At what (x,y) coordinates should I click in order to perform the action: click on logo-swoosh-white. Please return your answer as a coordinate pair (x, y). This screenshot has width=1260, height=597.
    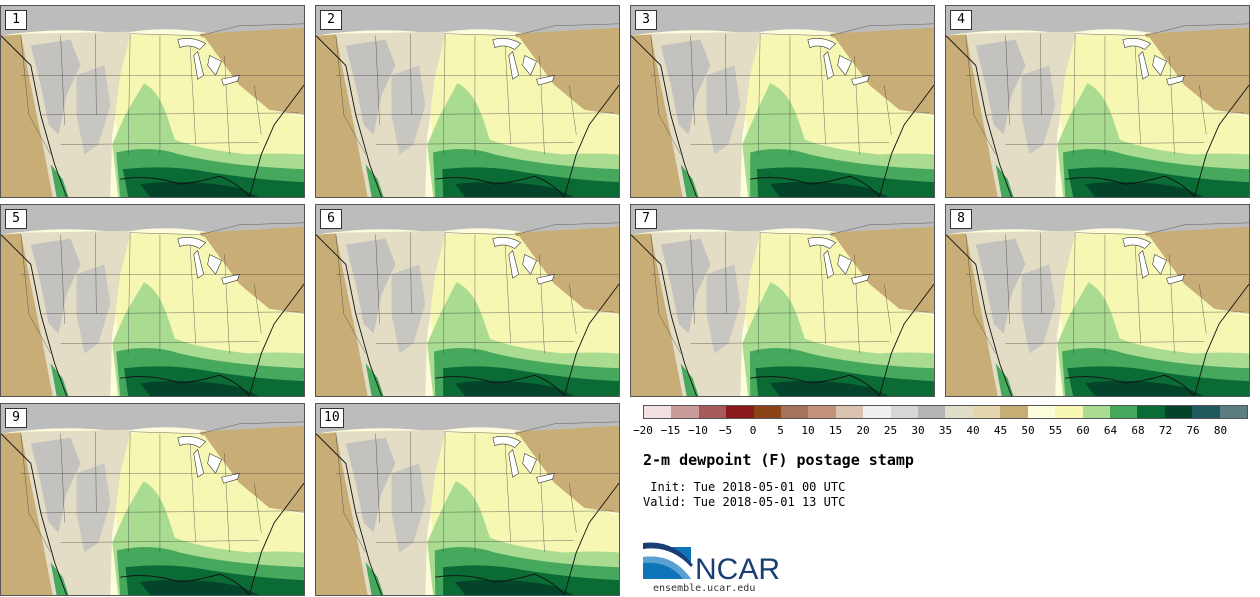
    Looking at the image, I should click on (667, 563).